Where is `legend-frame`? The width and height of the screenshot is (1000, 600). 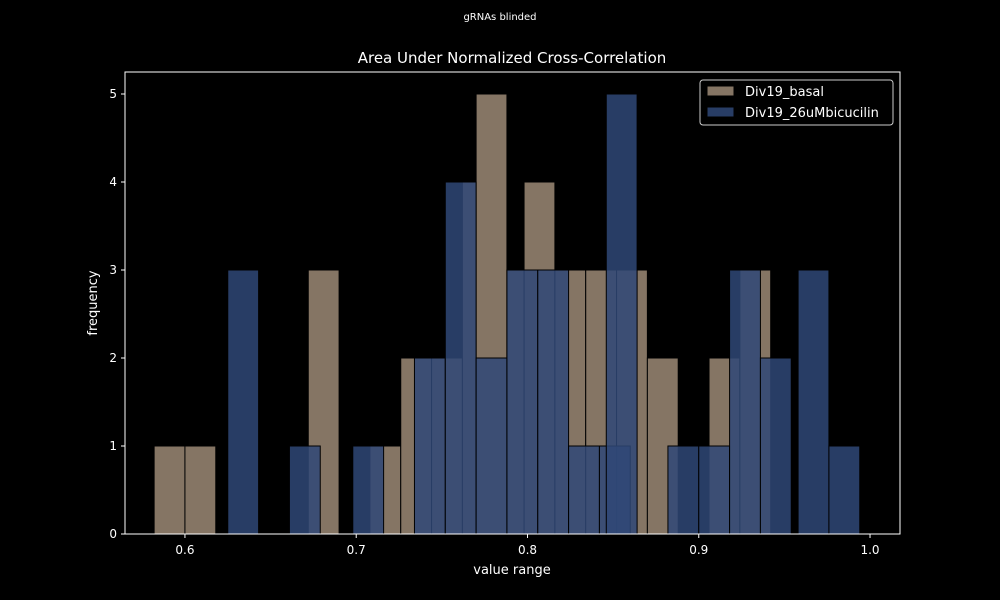
legend-frame is located at coordinates (796, 102).